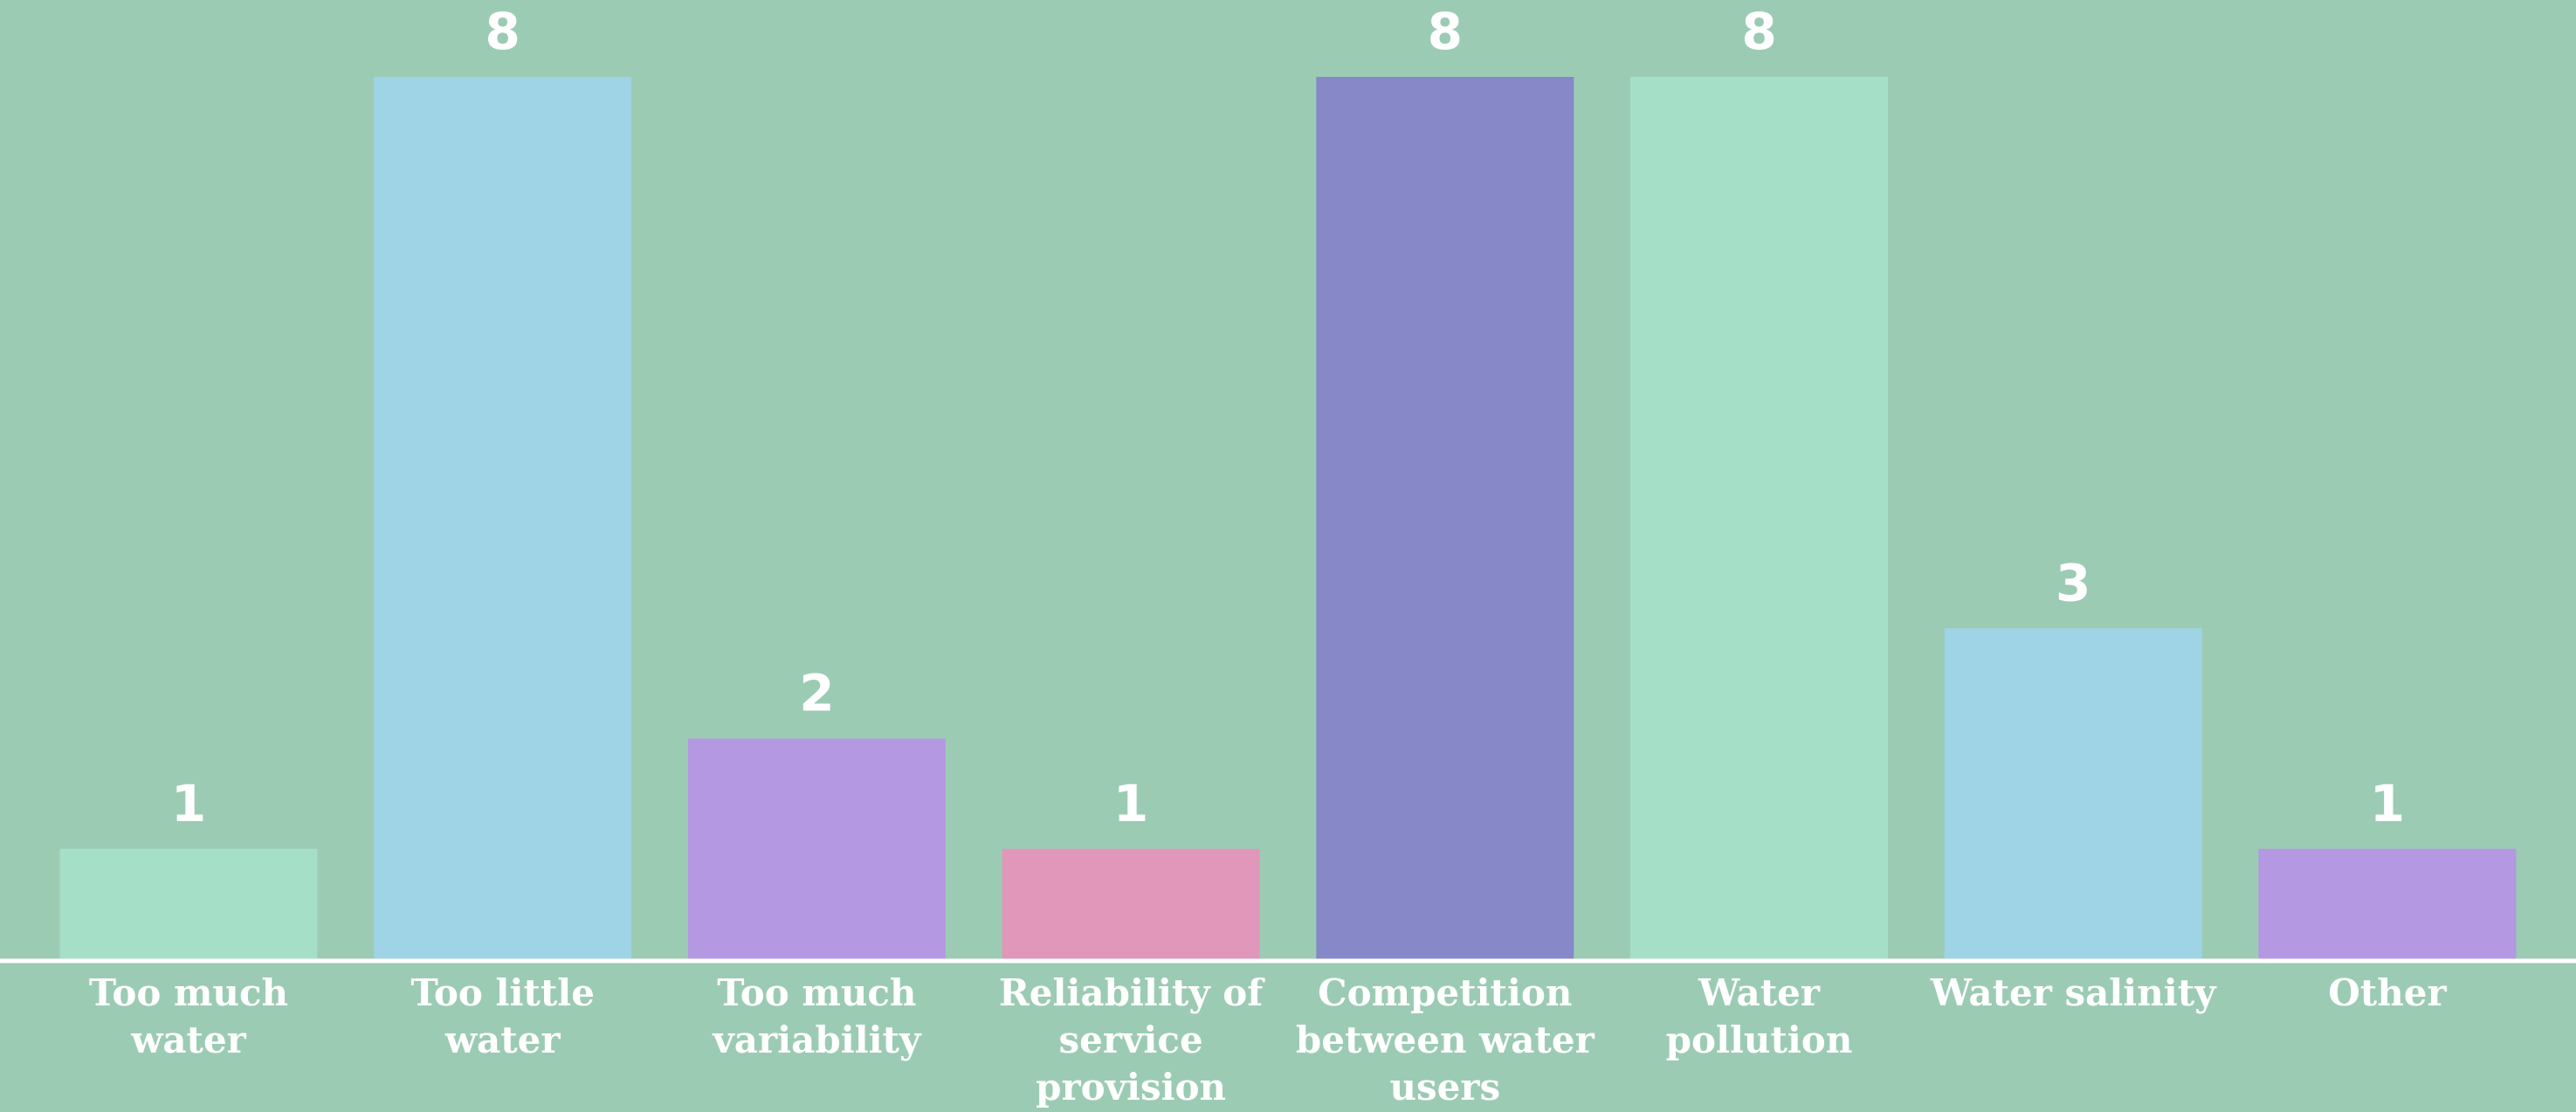 The image size is (2576, 1112). I want to click on x-tick-label: Reliability of service provision, so click(1131, 1040).